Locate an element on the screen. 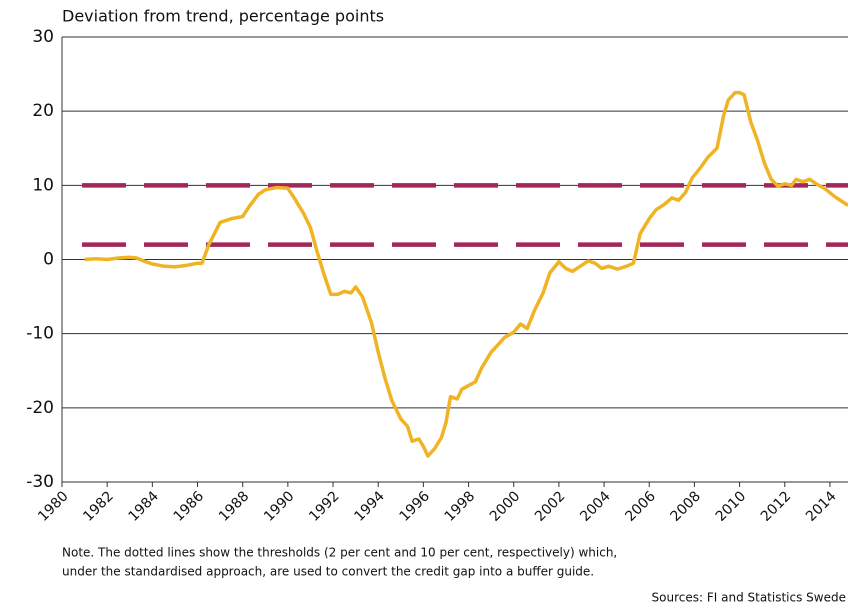 The width and height of the screenshot is (848, 608). x-tick-label: 1998 is located at coordinates (460, 506).